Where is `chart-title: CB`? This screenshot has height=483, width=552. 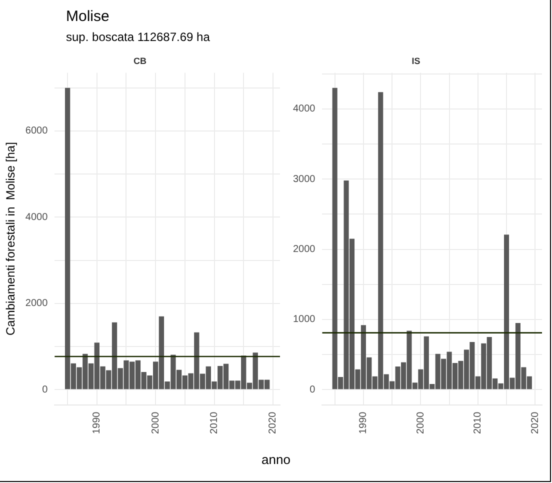
chart-title: CB is located at coordinates (140, 61).